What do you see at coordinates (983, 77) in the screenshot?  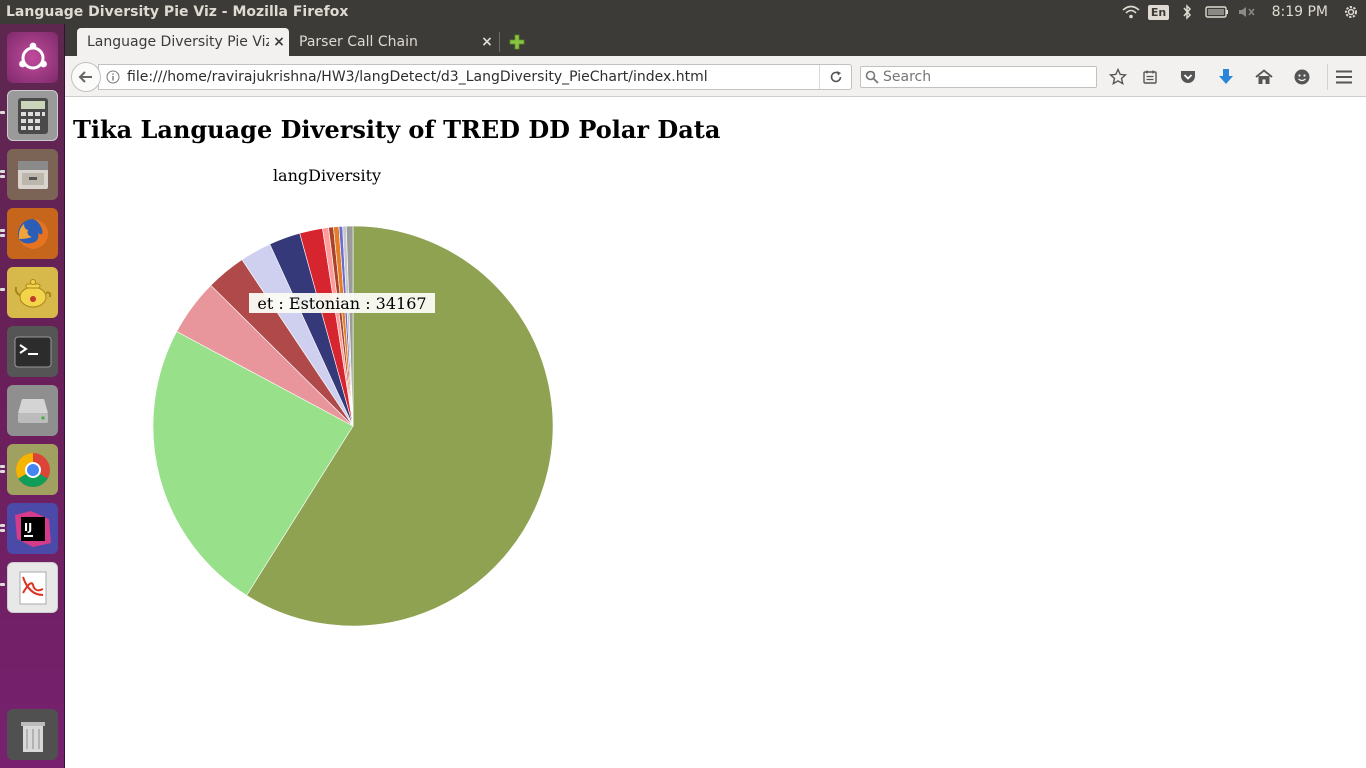 I see `search-input` at bounding box center [983, 77].